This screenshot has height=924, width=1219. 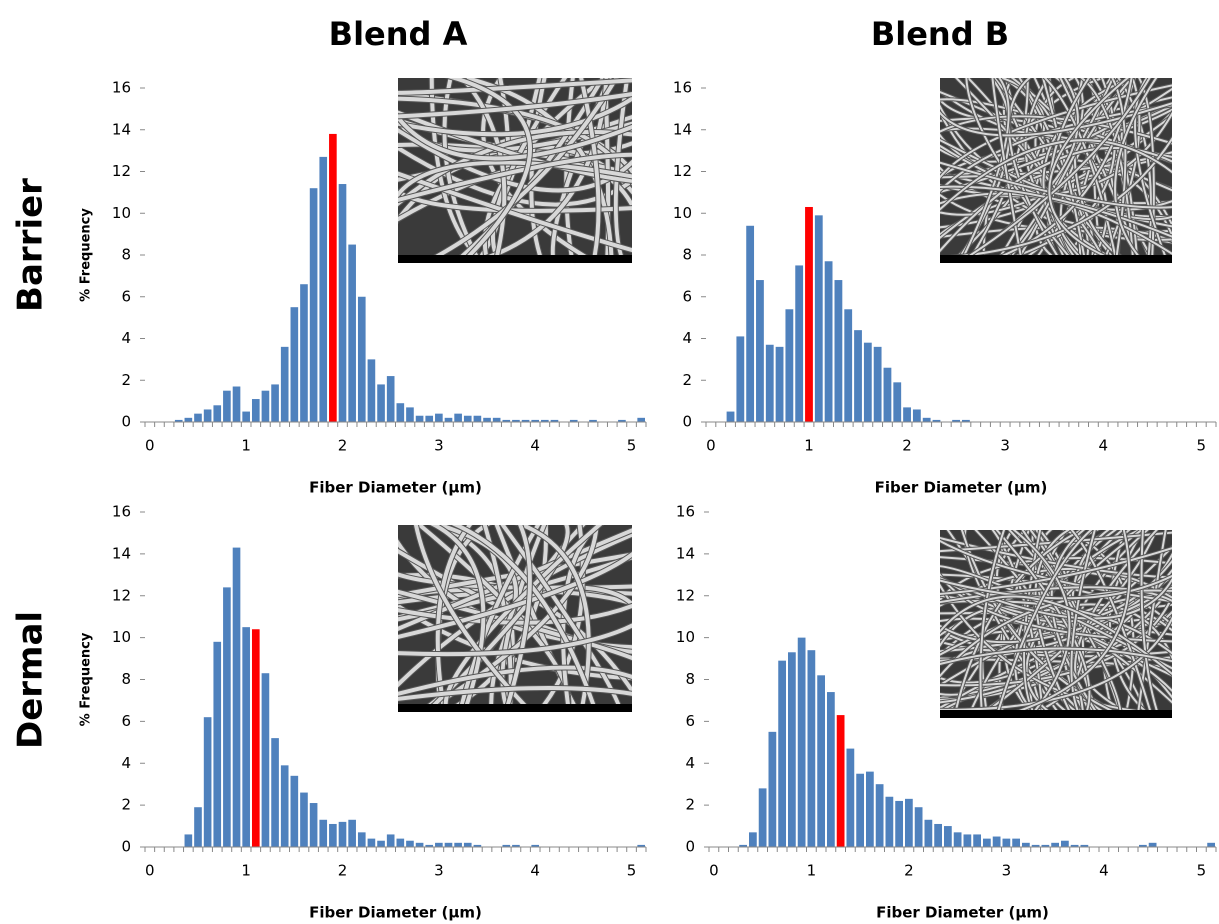 What do you see at coordinates (535, 871) in the screenshot?
I see `x-tick-label: 4` at bounding box center [535, 871].